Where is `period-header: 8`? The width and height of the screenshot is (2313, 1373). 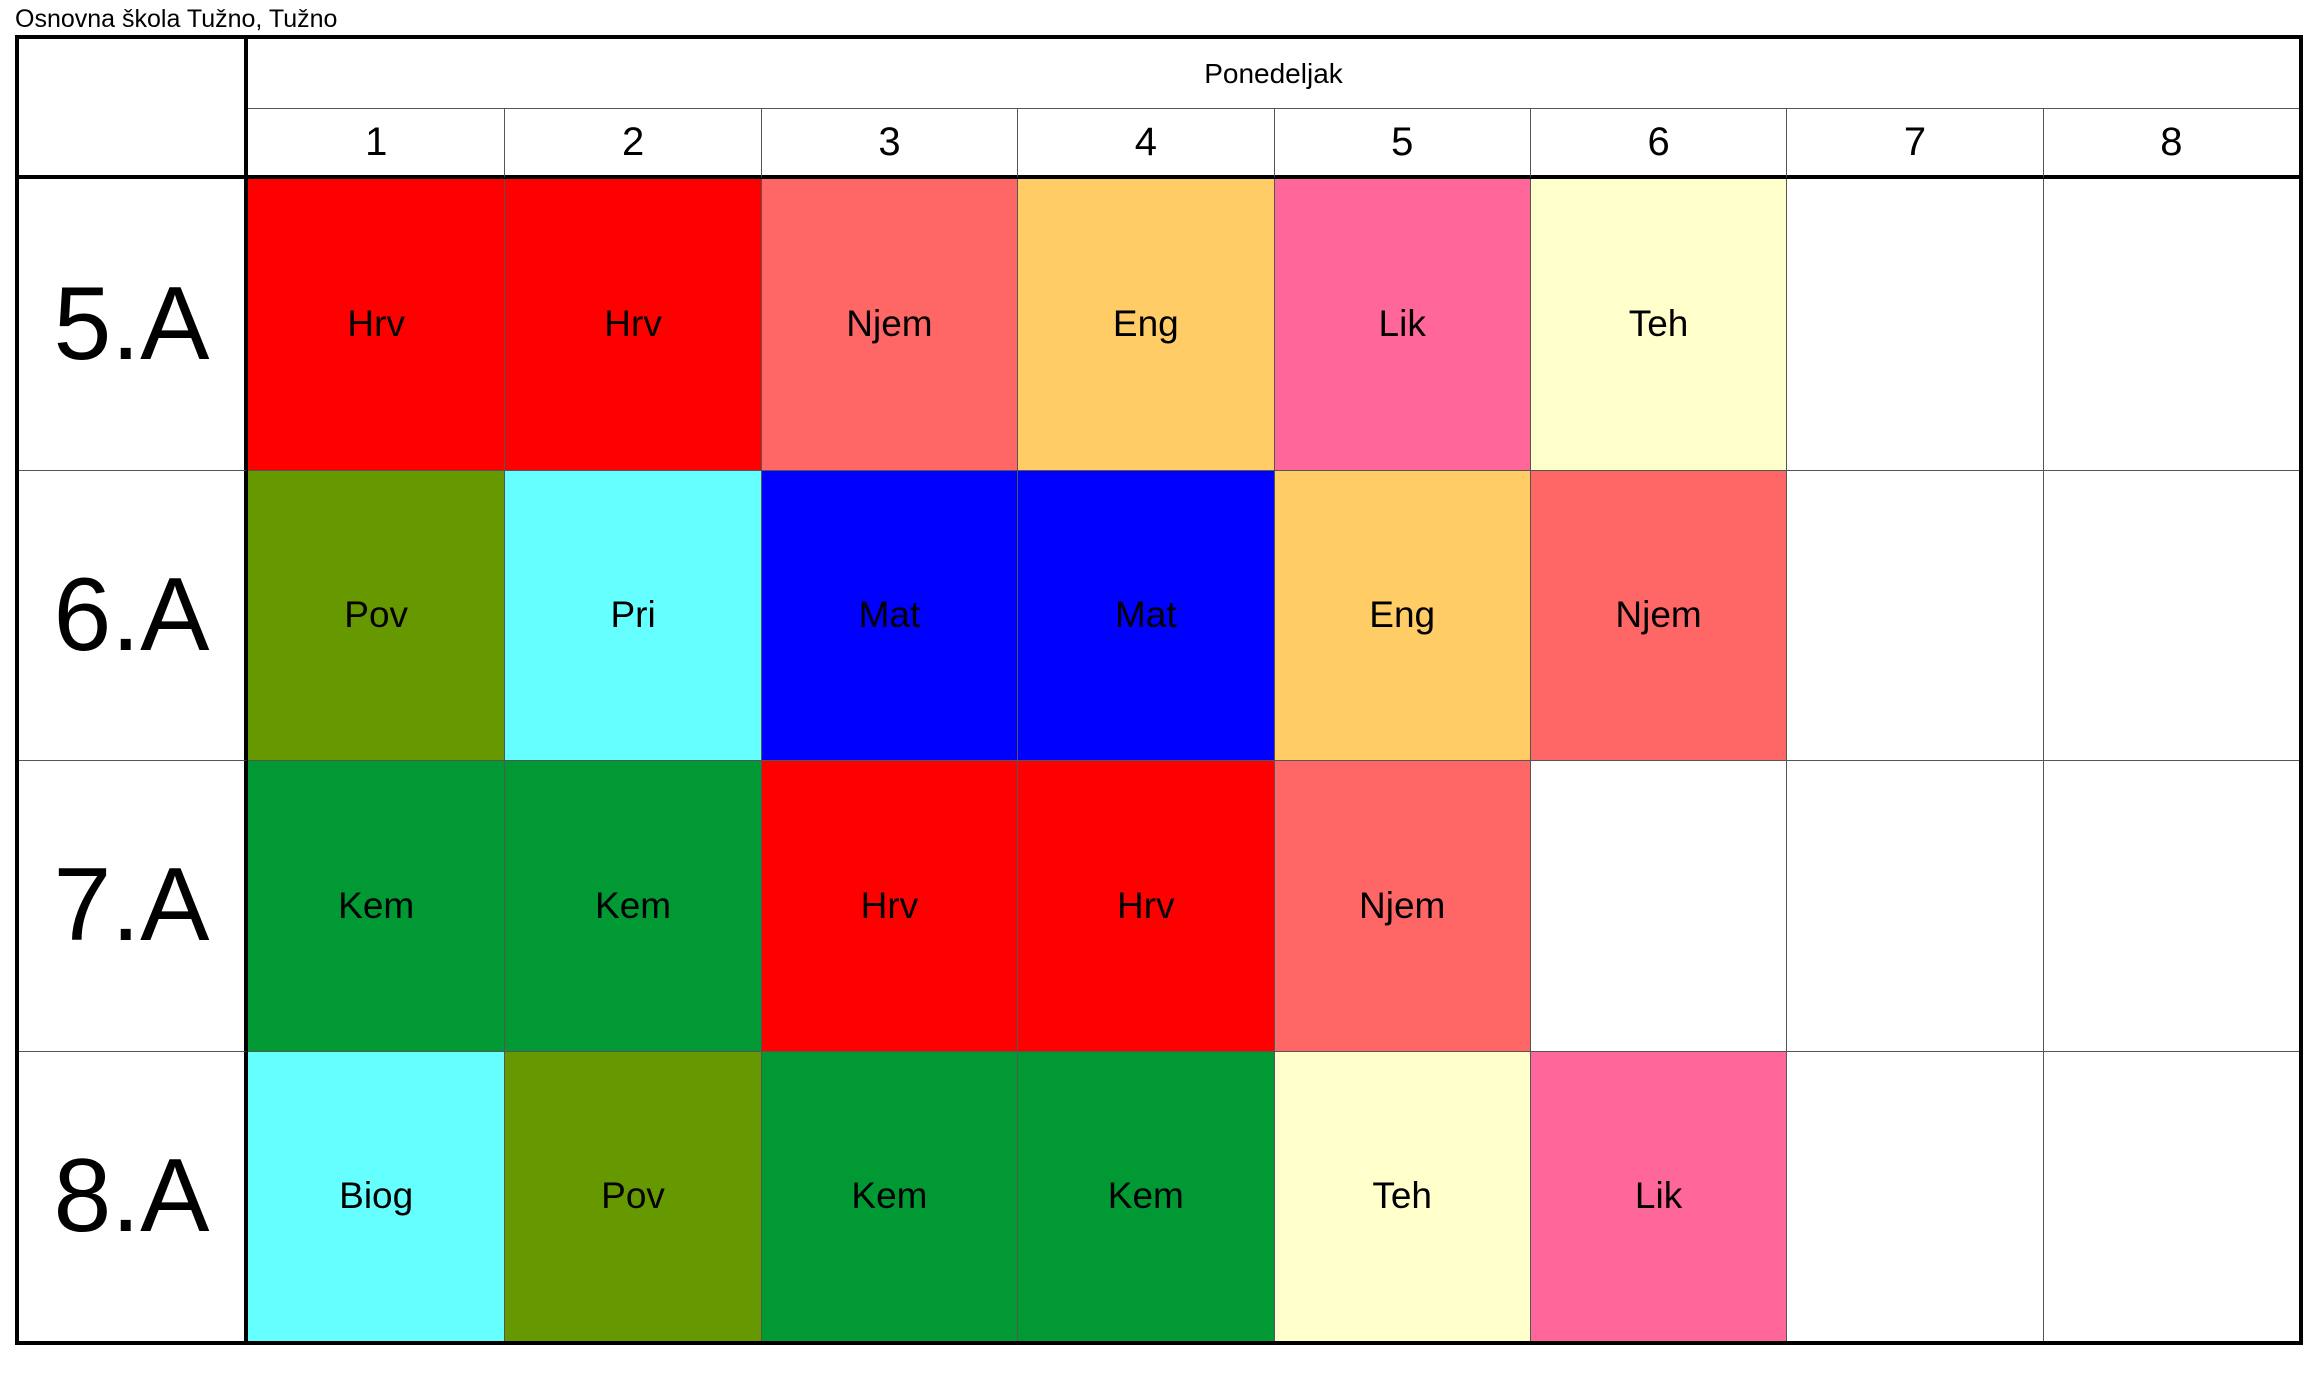
period-header: 8 is located at coordinates (2170, 144).